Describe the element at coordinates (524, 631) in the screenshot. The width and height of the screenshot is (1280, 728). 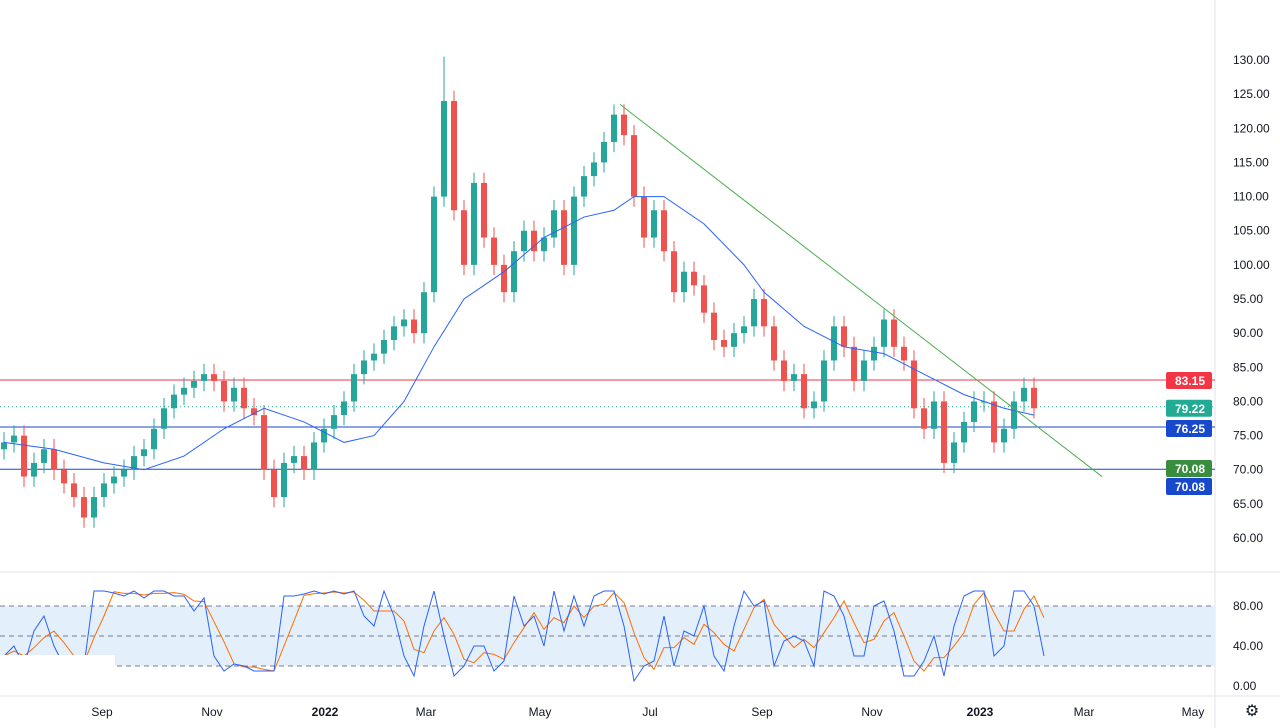
I see `stochastic-d-line` at that location.